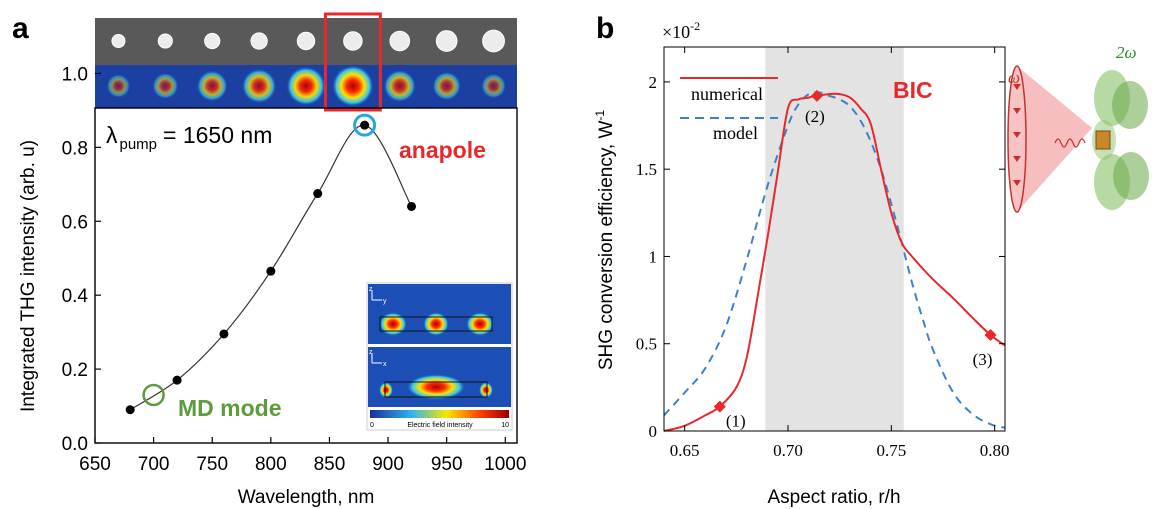 This screenshot has height=509, width=1159. I want to click on inset-colorbar-min: 0, so click(372, 425).